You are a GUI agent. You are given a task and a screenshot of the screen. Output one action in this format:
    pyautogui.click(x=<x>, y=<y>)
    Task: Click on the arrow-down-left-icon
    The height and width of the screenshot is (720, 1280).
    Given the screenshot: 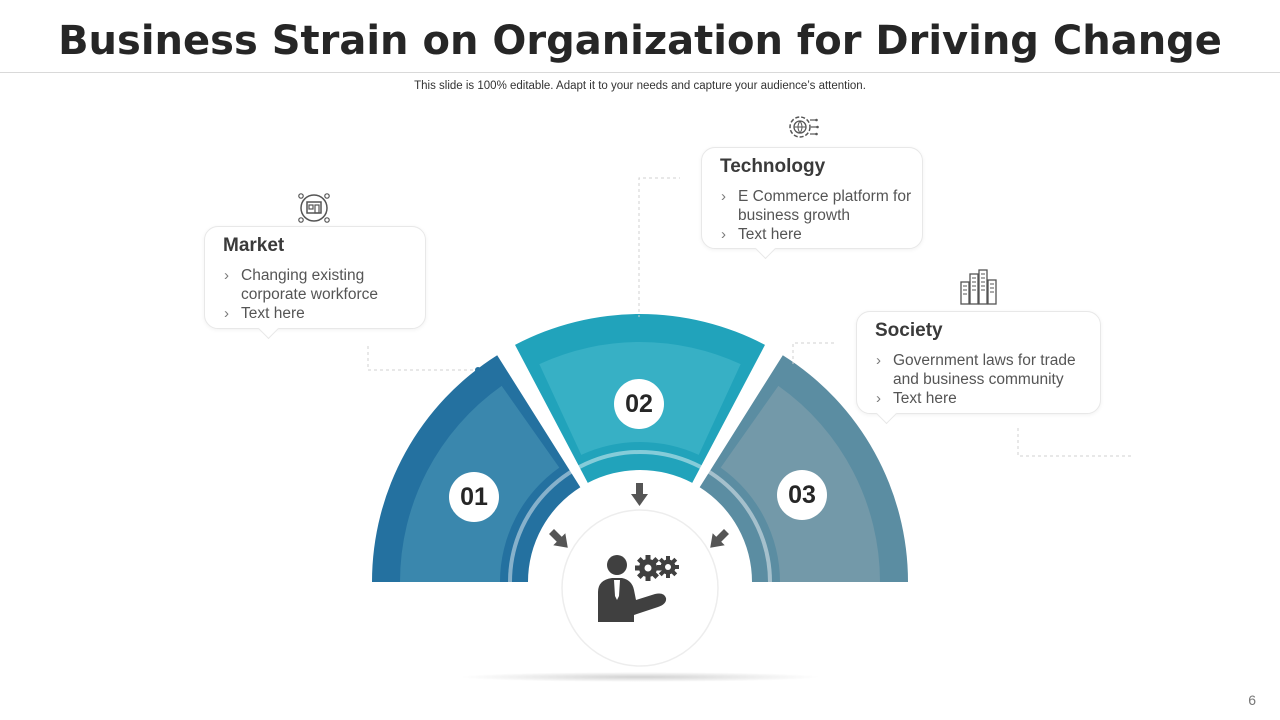 What is the action you would take?
    pyautogui.click(x=719, y=538)
    